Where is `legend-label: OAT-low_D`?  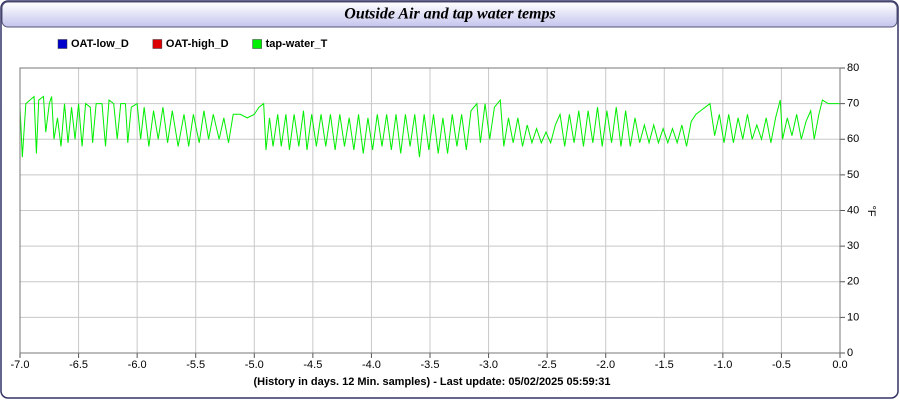 legend-label: OAT-low_D is located at coordinates (100, 44).